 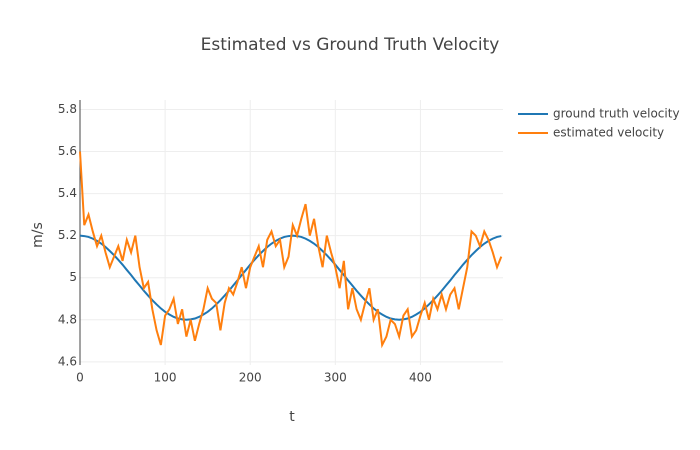 I want to click on x-tick-label: 300, so click(x=335, y=378).